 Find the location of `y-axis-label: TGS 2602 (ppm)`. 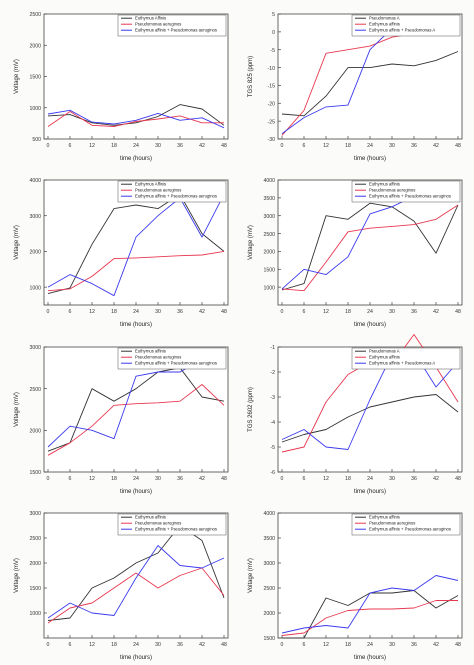

y-axis-label: TGS 2602 (ppm) is located at coordinates (251, 409).